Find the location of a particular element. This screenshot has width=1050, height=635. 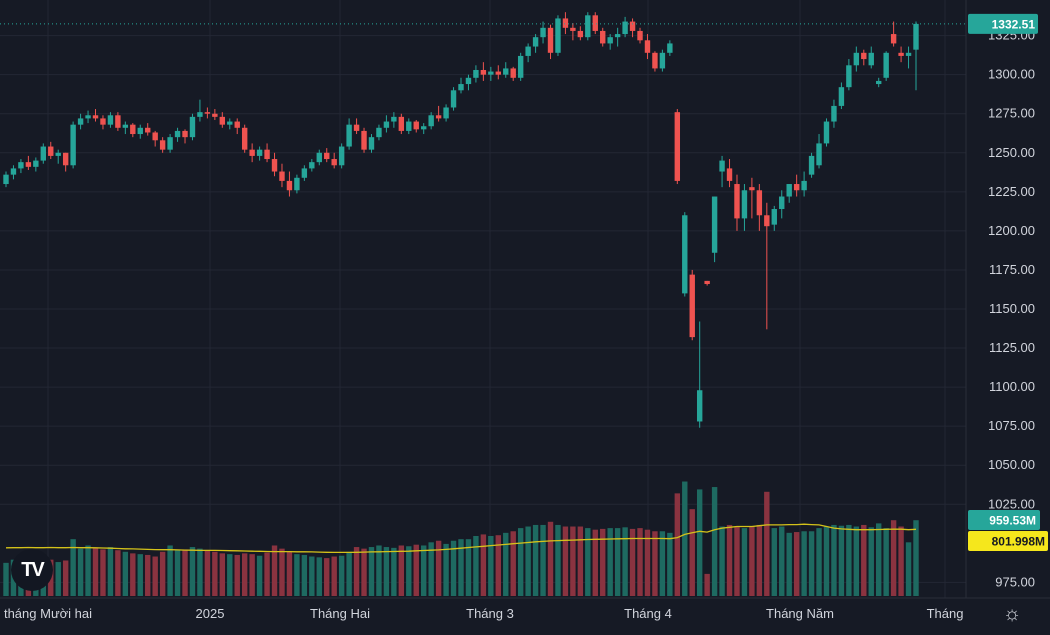

price-tick-label: 1225.00 is located at coordinates (1011, 191).